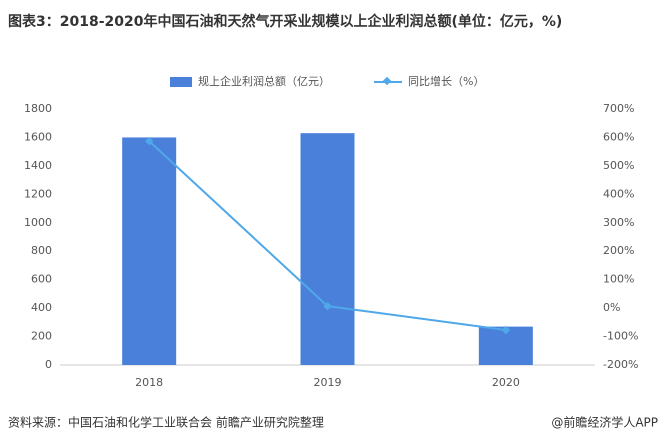 The image size is (666, 446). I want to click on y2-tick-label: -200%, so click(620, 364).